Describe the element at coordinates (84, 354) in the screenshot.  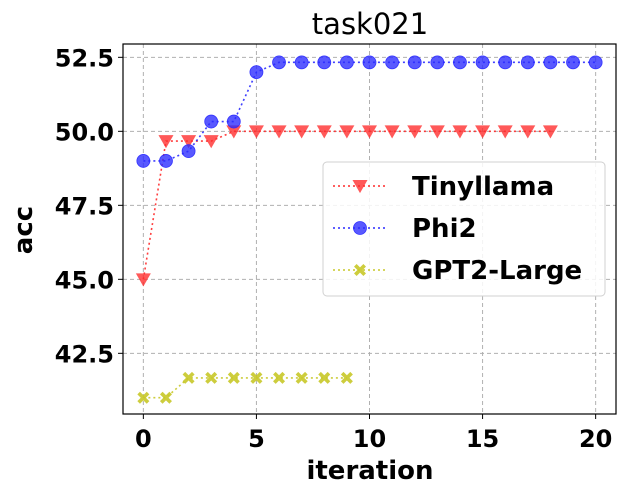
I see `y-tick-label: 42.5` at that location.